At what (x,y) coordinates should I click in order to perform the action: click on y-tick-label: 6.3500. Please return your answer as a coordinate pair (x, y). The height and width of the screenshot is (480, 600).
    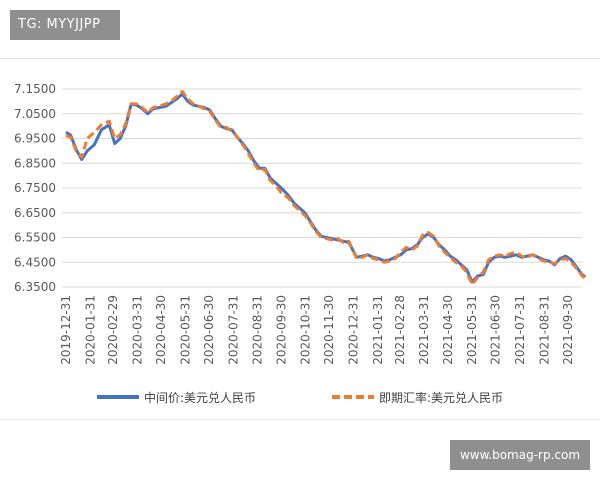
    Looking at the image, I should click on (35, 287).